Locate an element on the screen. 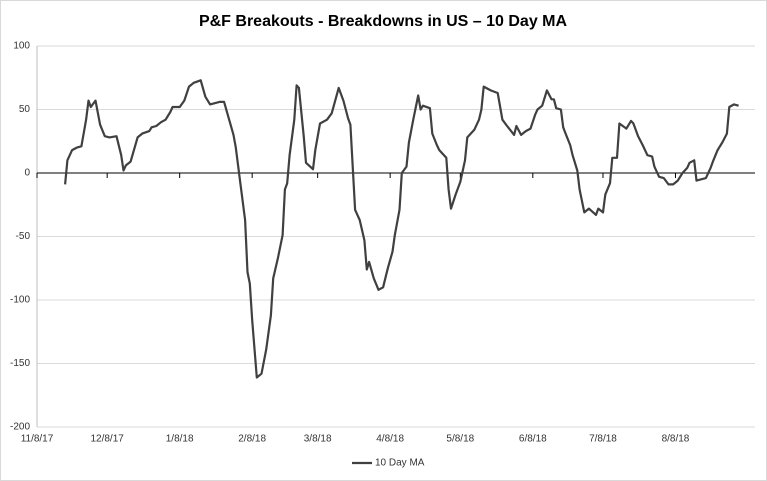  y-tick-label: -150 is located at coordinates (20, 363).